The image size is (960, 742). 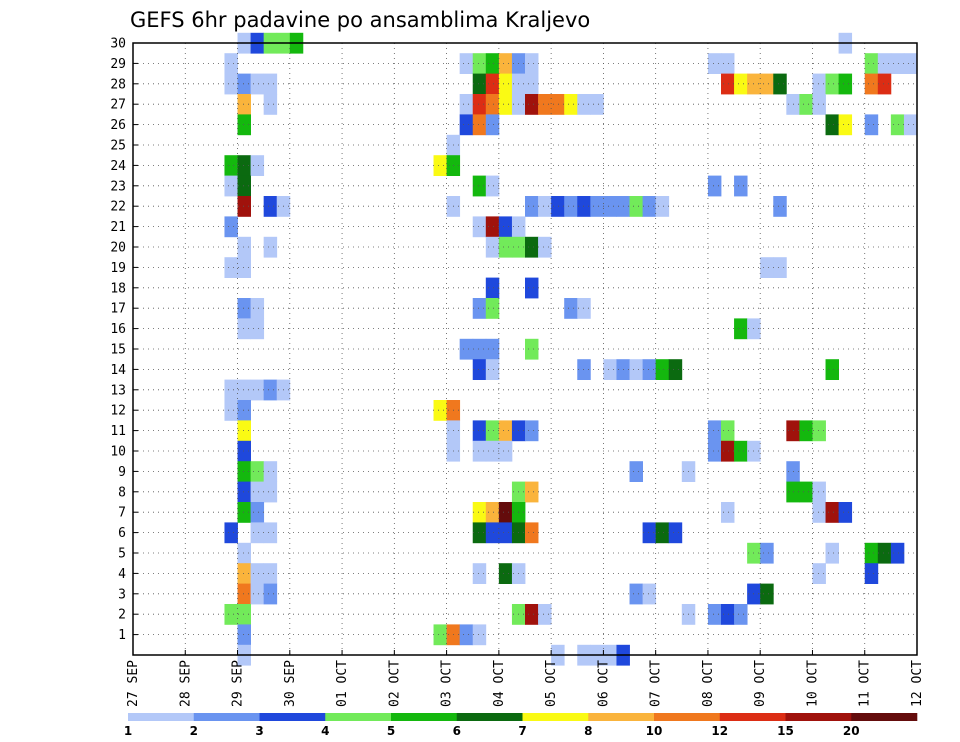 What do you see at coordinates (122, 492) in the screenshot?
I see `y-tick-label: 8` at bounding box center [122, 492].